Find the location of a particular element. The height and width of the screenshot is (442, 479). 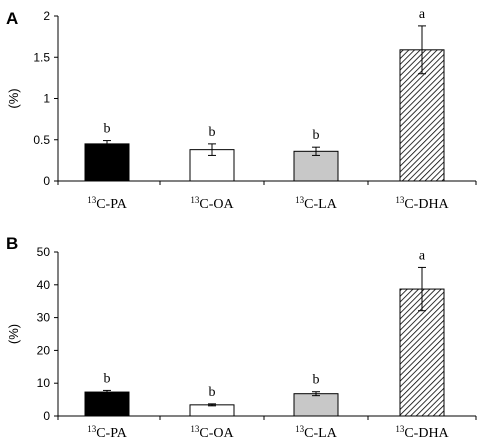

y-tick-label: 0.5 is located at coordinates (41, 140).